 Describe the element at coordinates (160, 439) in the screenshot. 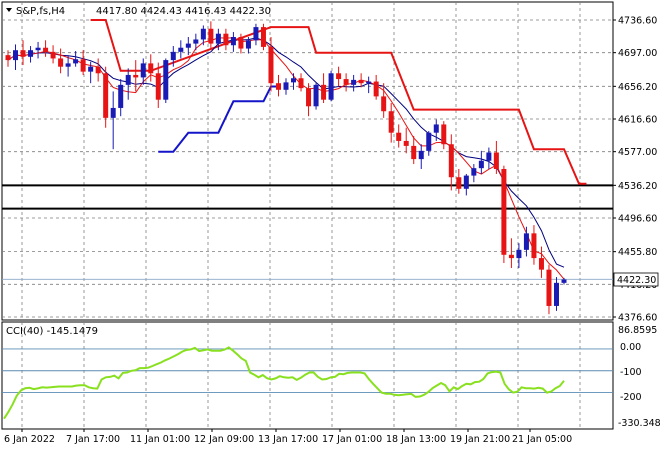

I see `x-tick-label: 11 Jan 01:00` at that location.